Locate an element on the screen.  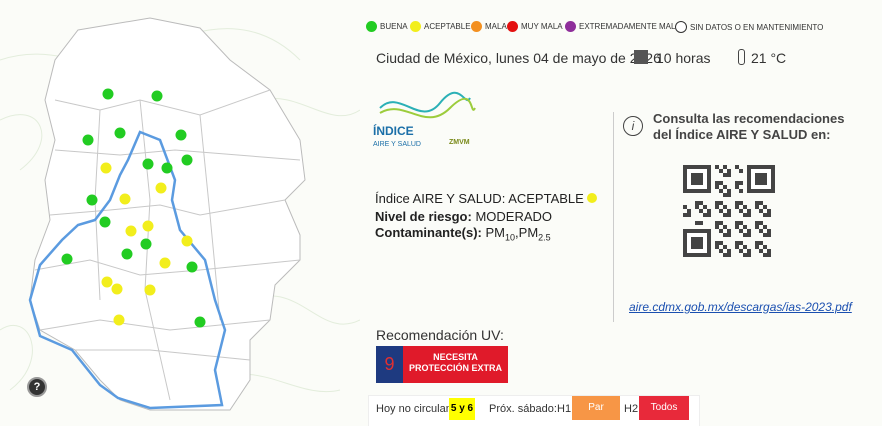
consult-line: Consulta las recomendaciones is located at coordinates (749, 118).